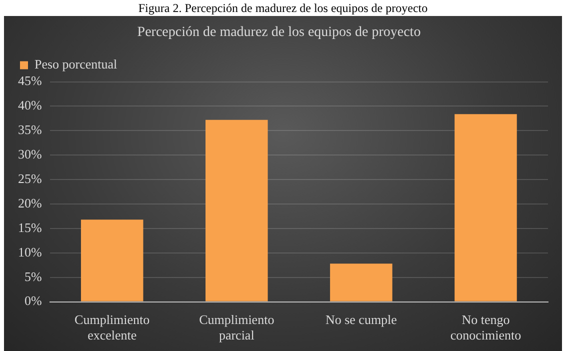  What do you see at coordinates (112, 327) in the screenshot?
I see `x-tick-label: Cumplimiento excelente` at bounding box center [112, 327].